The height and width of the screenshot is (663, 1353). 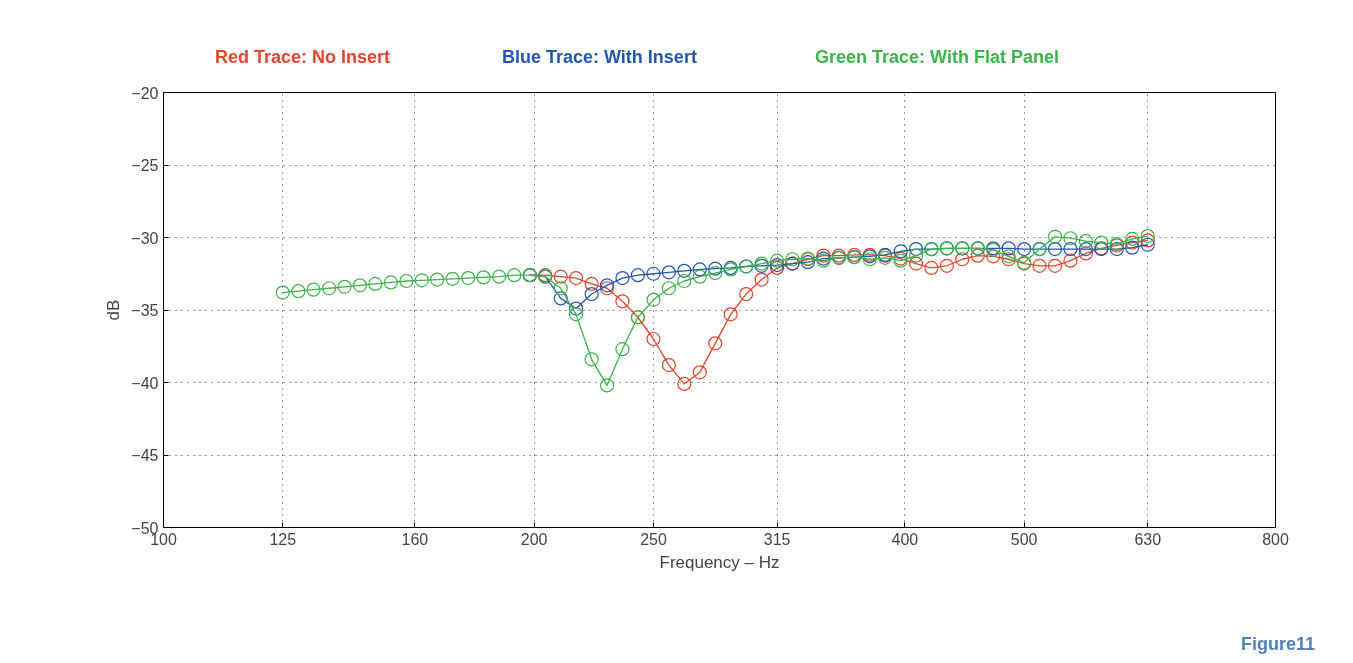 I want to click on y-tick-label: −45, so click(x=145, y=455).